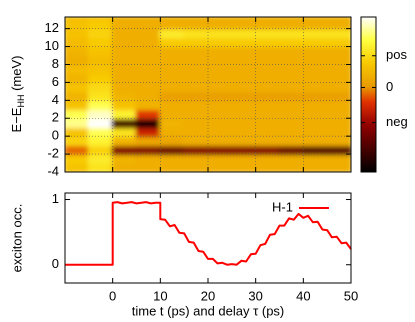 This screenshot has height=322, width=415. What do you see at coordinates (55, 99) in the screenshot?
I see `y-tick-label: 4` at bounding box center [55, 99].